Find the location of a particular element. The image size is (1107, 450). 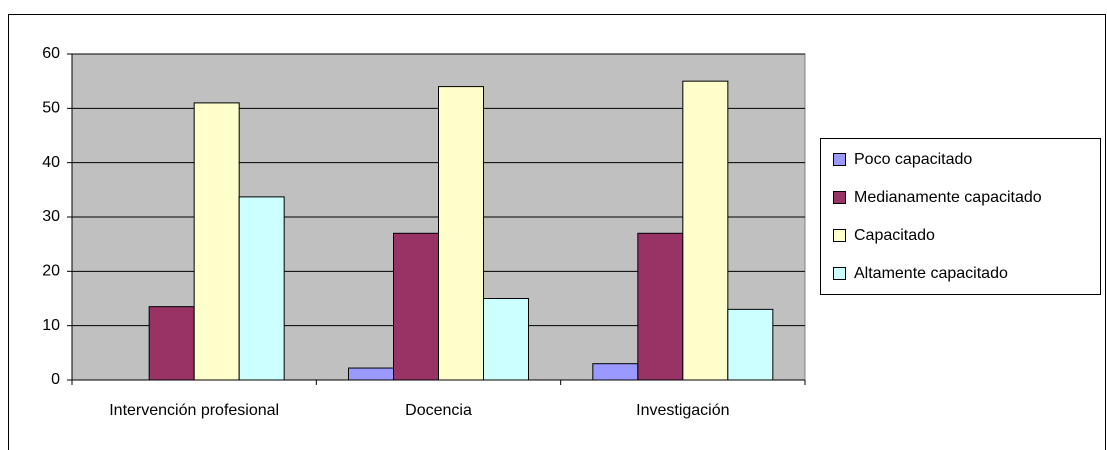

legend-label: Altamente capacitado is located at coordinates (931, 273).